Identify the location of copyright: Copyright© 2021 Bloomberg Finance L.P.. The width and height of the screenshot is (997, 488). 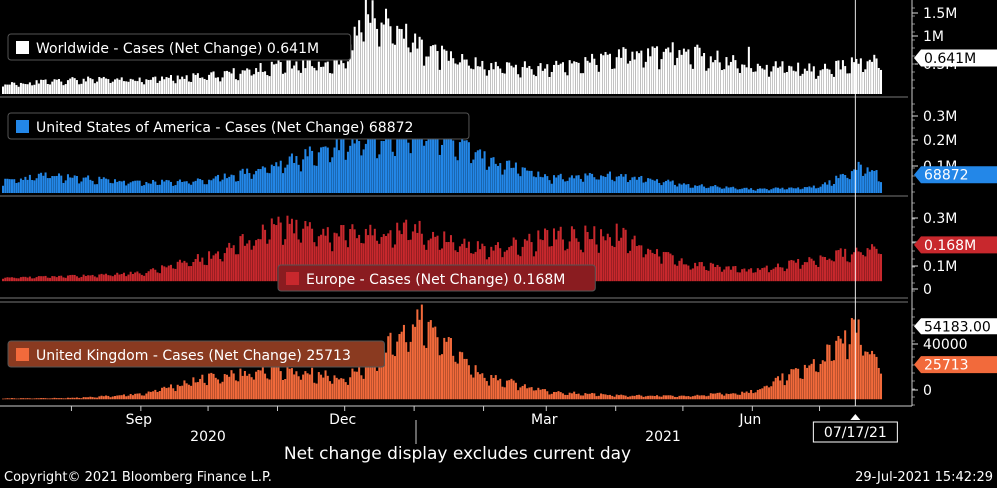
(138, 477).